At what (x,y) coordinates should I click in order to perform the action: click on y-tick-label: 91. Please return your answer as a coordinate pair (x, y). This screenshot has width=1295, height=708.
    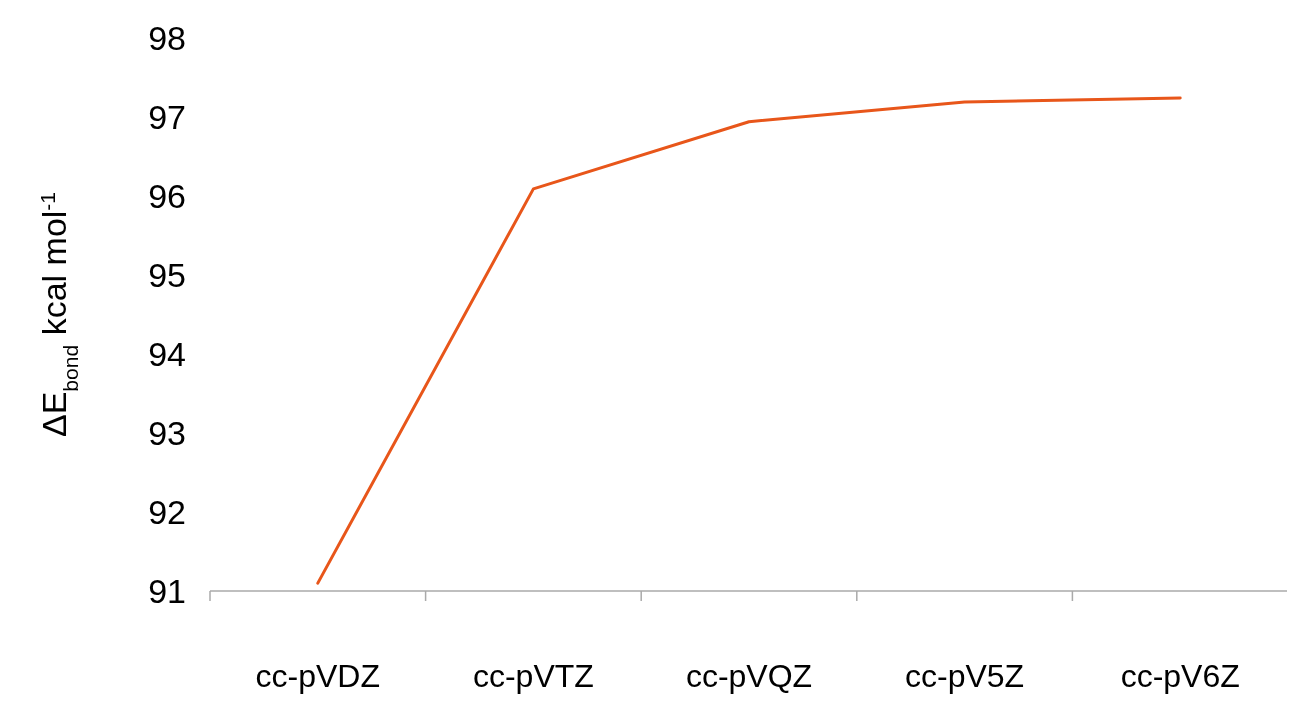
    Looking at the image, I should click on (167, 590).